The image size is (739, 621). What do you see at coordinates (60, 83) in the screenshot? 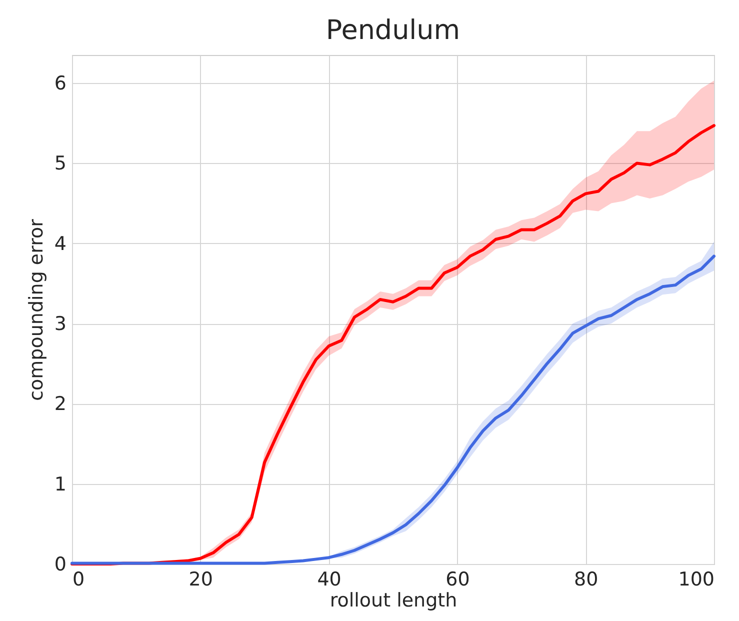
I see `y-tick-label: 6` at bounding box center [60, 83].